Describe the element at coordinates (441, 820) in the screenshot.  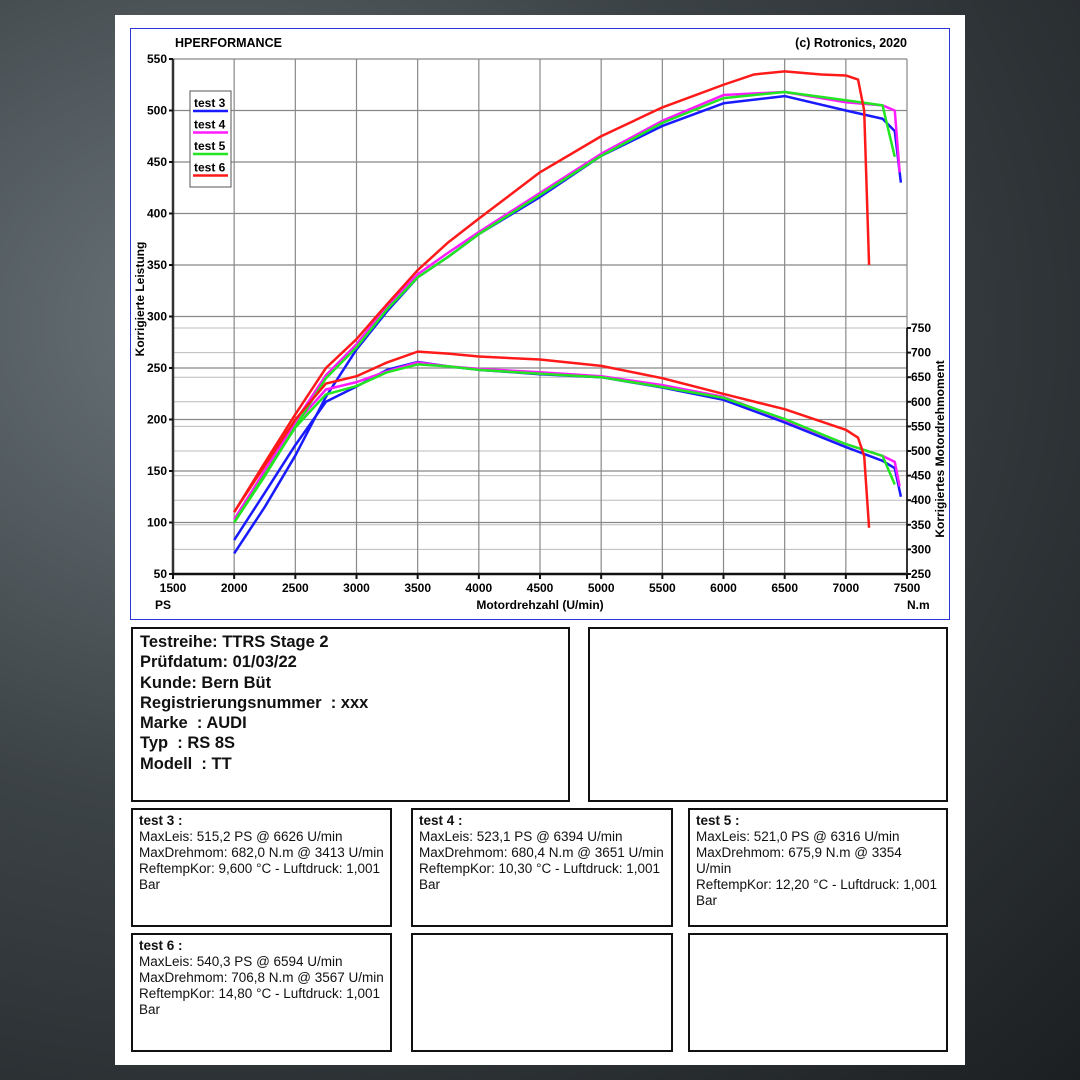
I see `test-title: test 4 :` at that location.